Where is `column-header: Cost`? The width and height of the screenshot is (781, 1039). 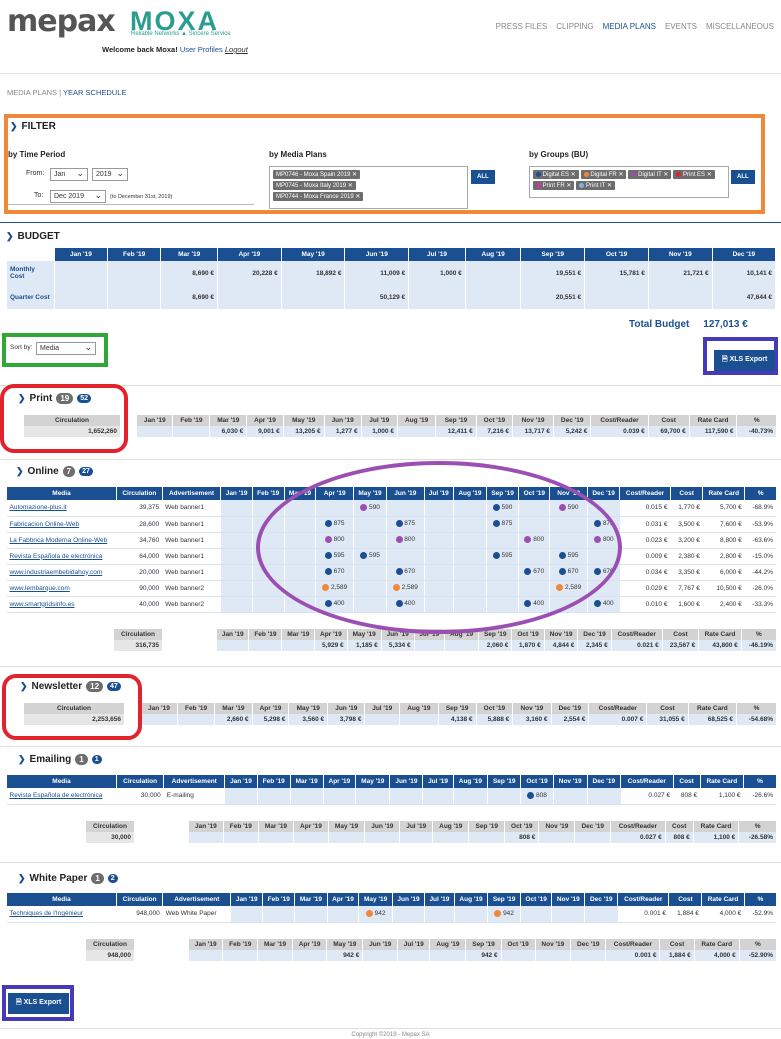 column-header: Cost is located at coordinates (668, 420).